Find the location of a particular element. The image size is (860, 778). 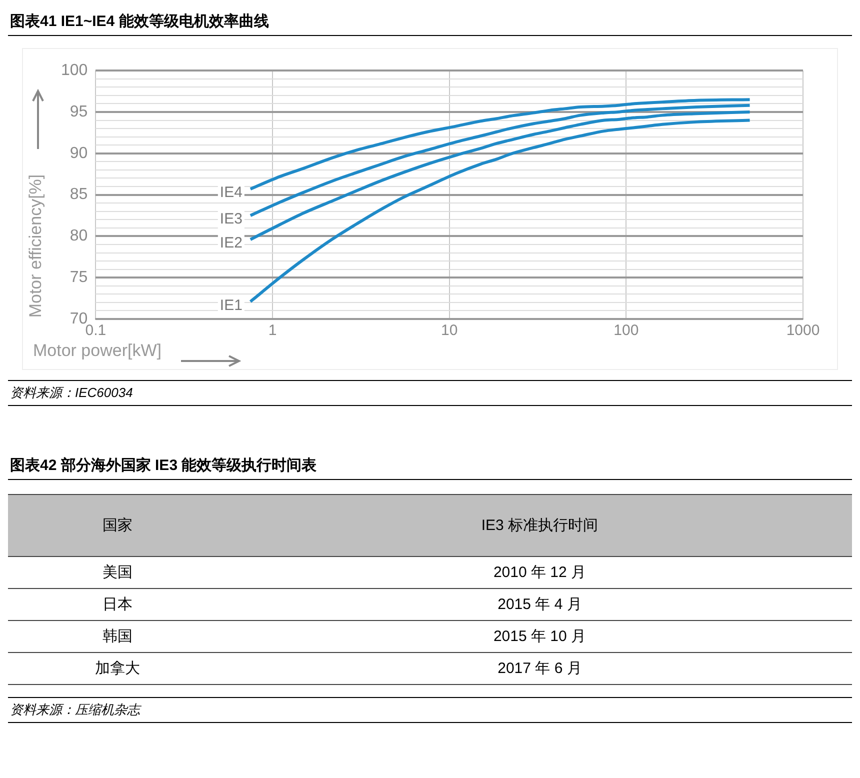

y-axis-title: Motor efficiency[%] is located at coordinates (36, 246).